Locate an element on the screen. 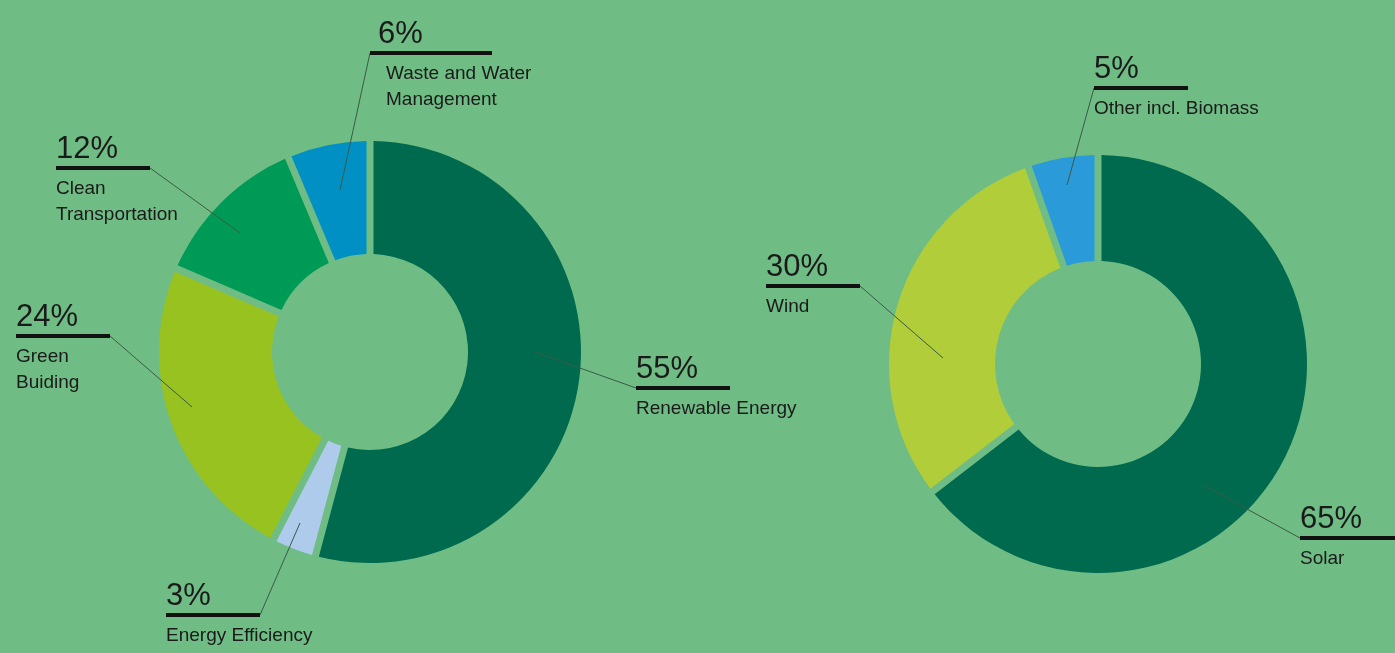  slice-label: Renewable Energy is located at coordinates (717, 407).